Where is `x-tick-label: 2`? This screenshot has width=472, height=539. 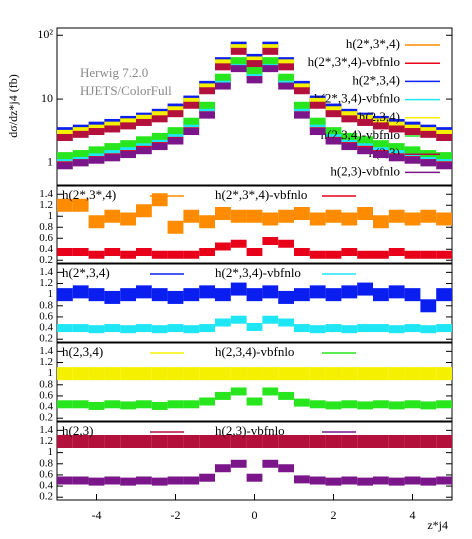 x-tick-label: 2 is located at coordinates (334, 515).